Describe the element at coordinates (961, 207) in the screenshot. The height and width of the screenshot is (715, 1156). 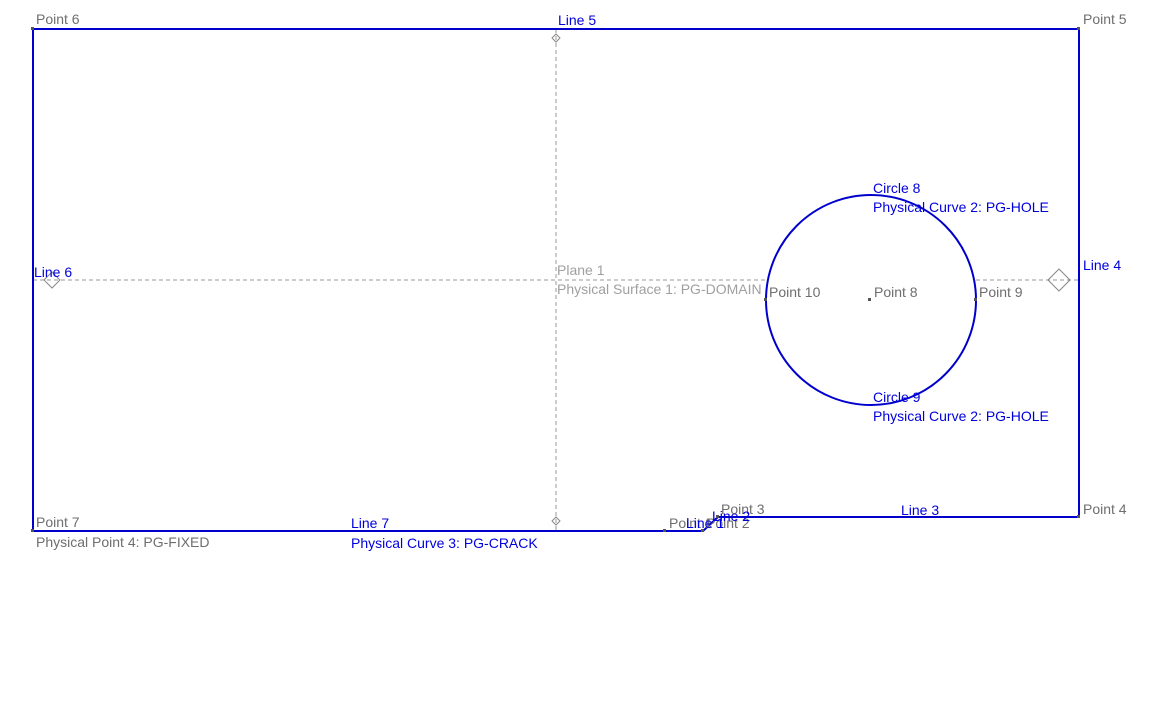
I see `circle-8-physical-label: Physical Curve 2: PG-HOLE` at that location.